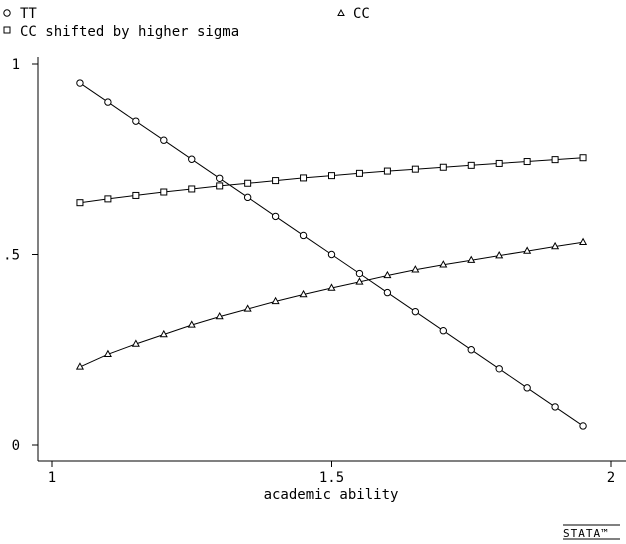 The image size is (626, 544). I want to click on y-ticks: 0.51, so click(20, 255).